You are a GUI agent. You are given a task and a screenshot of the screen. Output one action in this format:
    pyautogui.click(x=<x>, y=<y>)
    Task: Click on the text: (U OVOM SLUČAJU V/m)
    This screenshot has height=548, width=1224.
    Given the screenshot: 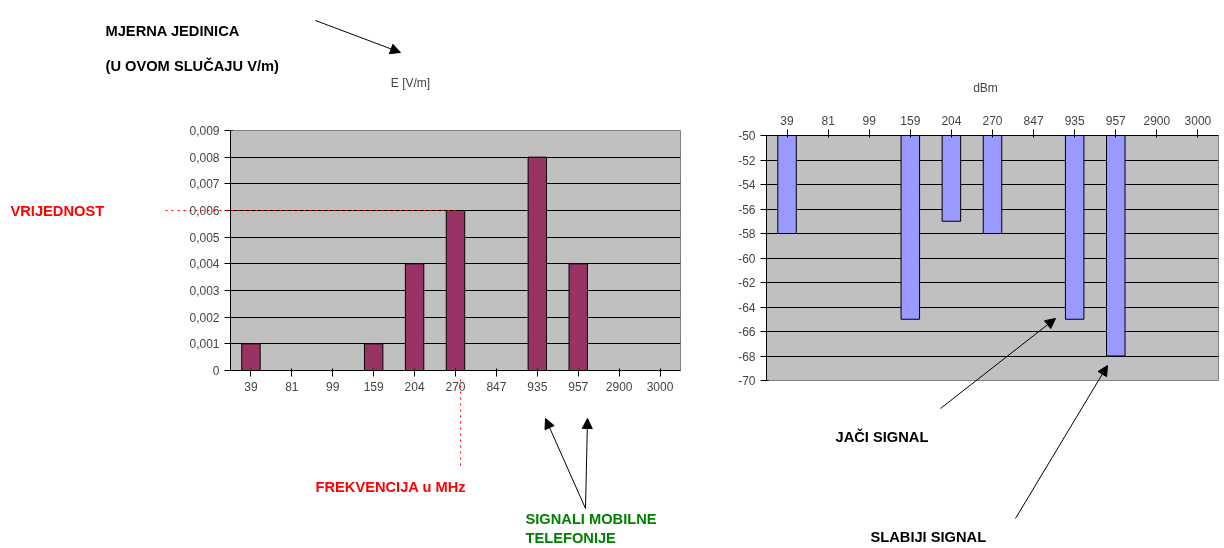 What is the action you would take?
    pyautogui.click(x=192, y=65)
    